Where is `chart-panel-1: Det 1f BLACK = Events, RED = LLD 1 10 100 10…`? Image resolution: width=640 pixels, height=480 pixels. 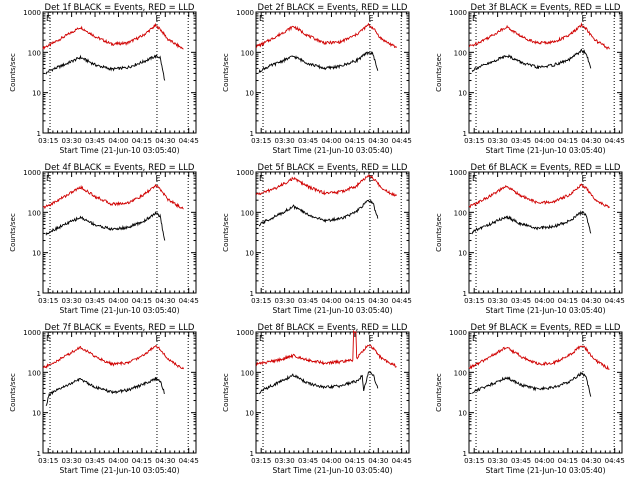
chart-panel-1: Det 1f BLACK = Events, RED = LLD 1 10 100 10… is located at coordinates (104, 79).